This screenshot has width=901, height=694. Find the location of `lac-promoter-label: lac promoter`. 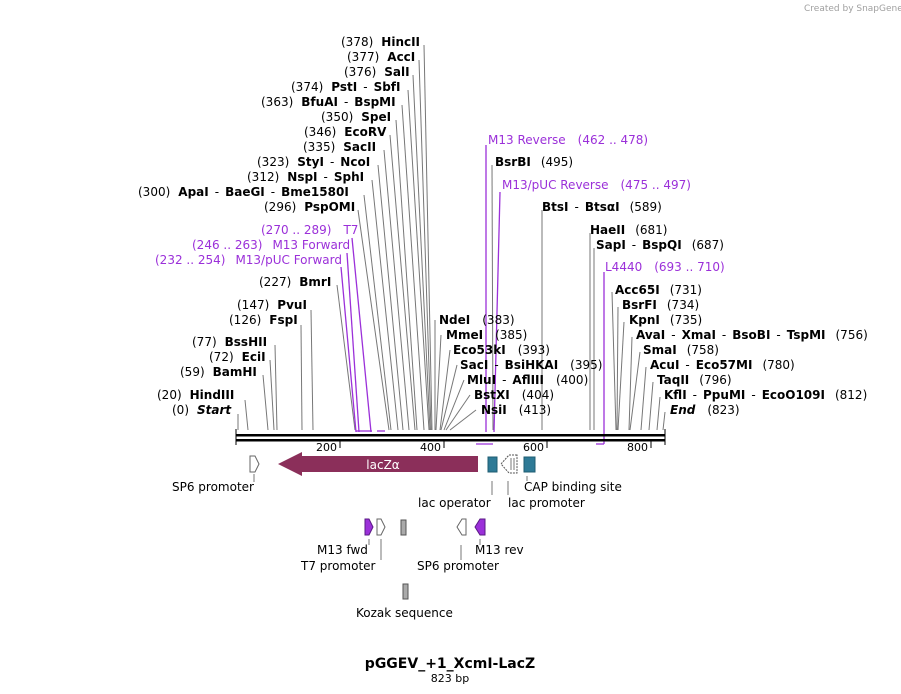

lac-promoter-label: lac promoter is located at coordinates (546, 503).